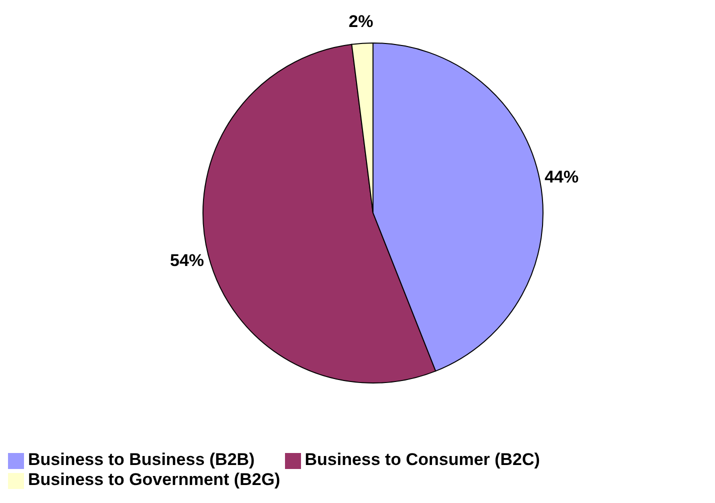 This screenshot has width=715, height=503. What do you see at coordinates (187, 260) in the screenshot?
I see `data-label: 54%` at bounding box center [187, 260].